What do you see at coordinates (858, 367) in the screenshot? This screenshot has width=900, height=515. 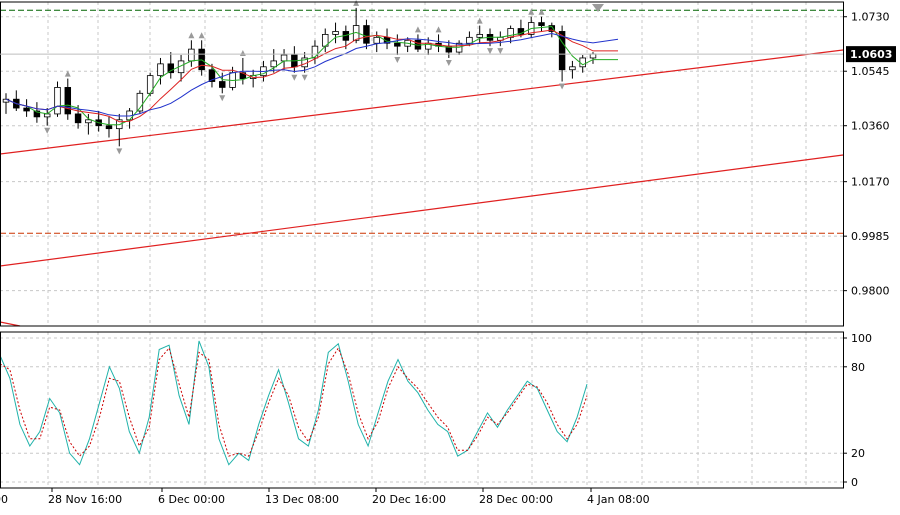 I see `stochastic-tick-label: 80` at bounding box center [858, 367].